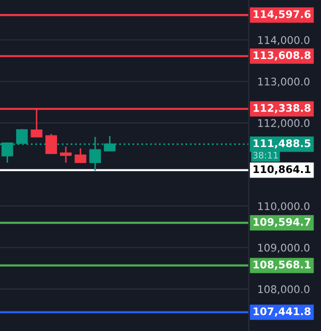 This screenshot has height=331, width=321. Describe the element at coordinates (282, 169) in the screenshot. I see `ref-line-label: 110,864.1` at that location.